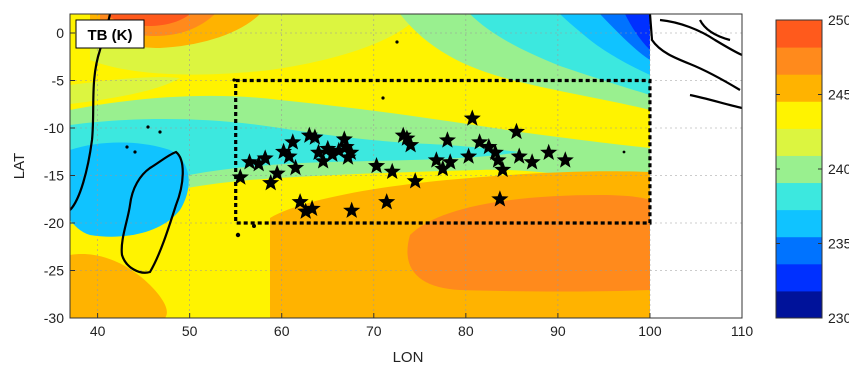 The image size is (849, 367). Describe the element at coordinates (402, 164) in the screenshot. I see `cyclone-star-markers` at that location.